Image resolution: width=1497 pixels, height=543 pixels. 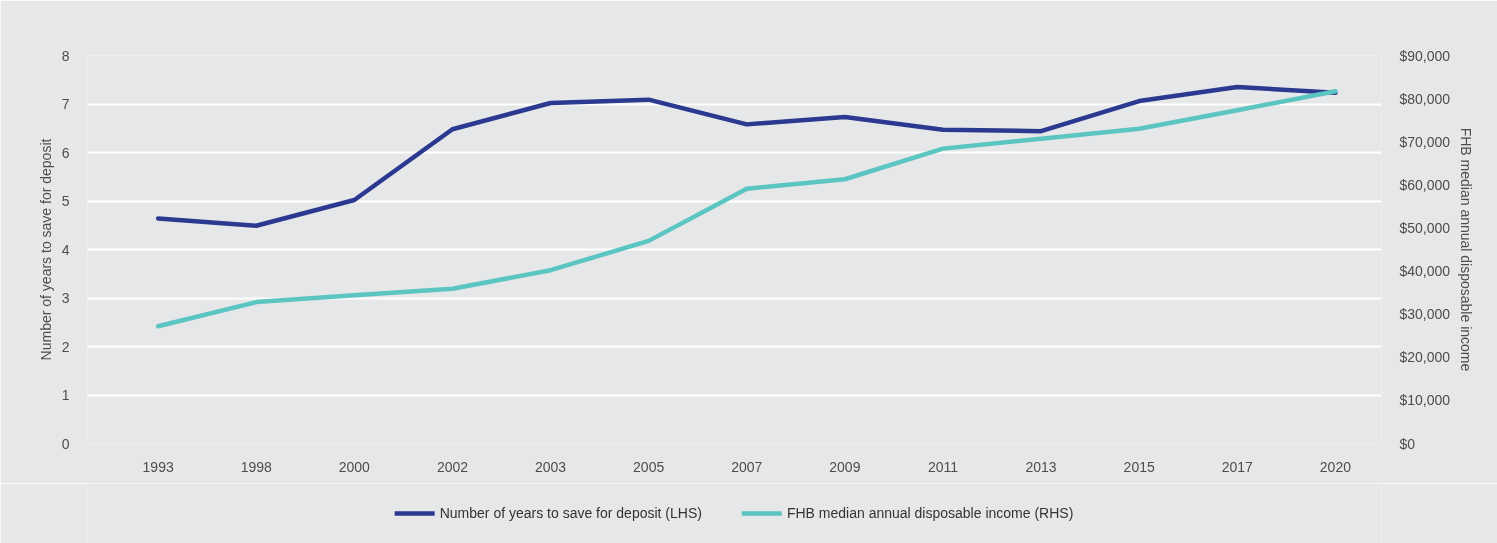 I want to click on y-tick-label: 6, so click(x=65, y=152).